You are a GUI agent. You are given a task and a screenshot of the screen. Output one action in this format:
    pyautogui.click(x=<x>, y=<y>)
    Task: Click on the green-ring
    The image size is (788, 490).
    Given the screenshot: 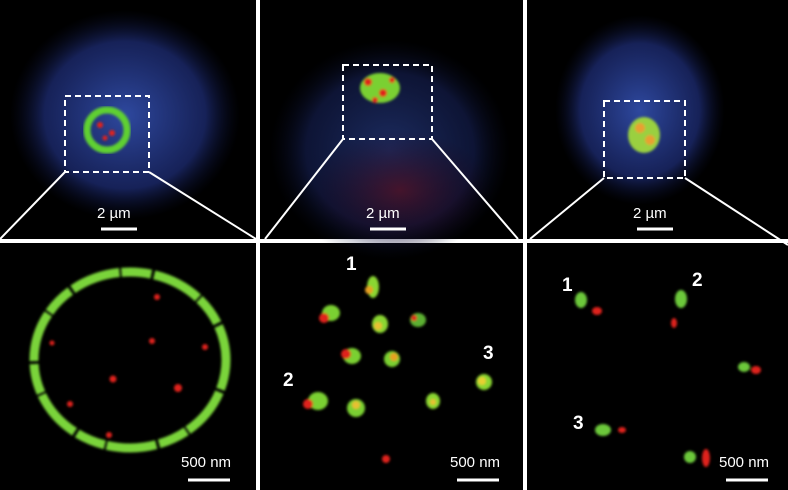 What is the action you would take?
    pyautogui.click(x=130, y=360)
    